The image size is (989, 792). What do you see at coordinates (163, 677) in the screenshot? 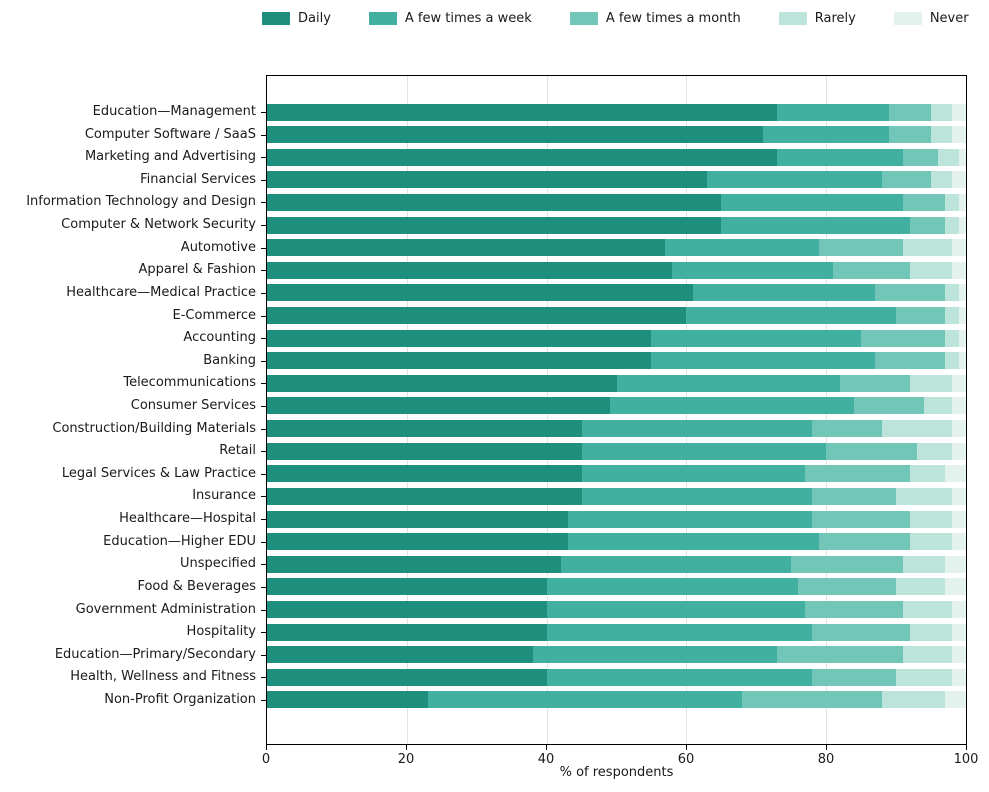
I see `y-axis-label: Health, Wellness and Fitness` at bounding box center [163, 677].